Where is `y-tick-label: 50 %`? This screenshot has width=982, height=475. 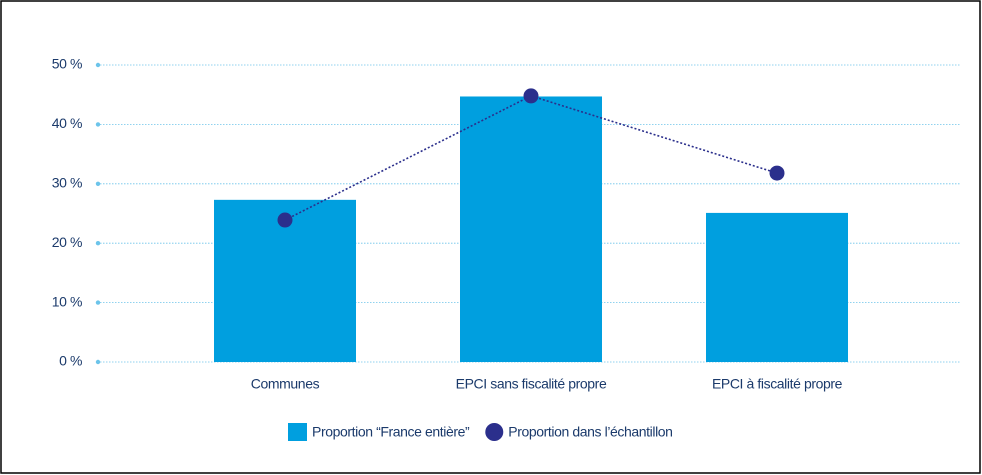
y-tick-label: 50 % is located at coordinates (67, 64).